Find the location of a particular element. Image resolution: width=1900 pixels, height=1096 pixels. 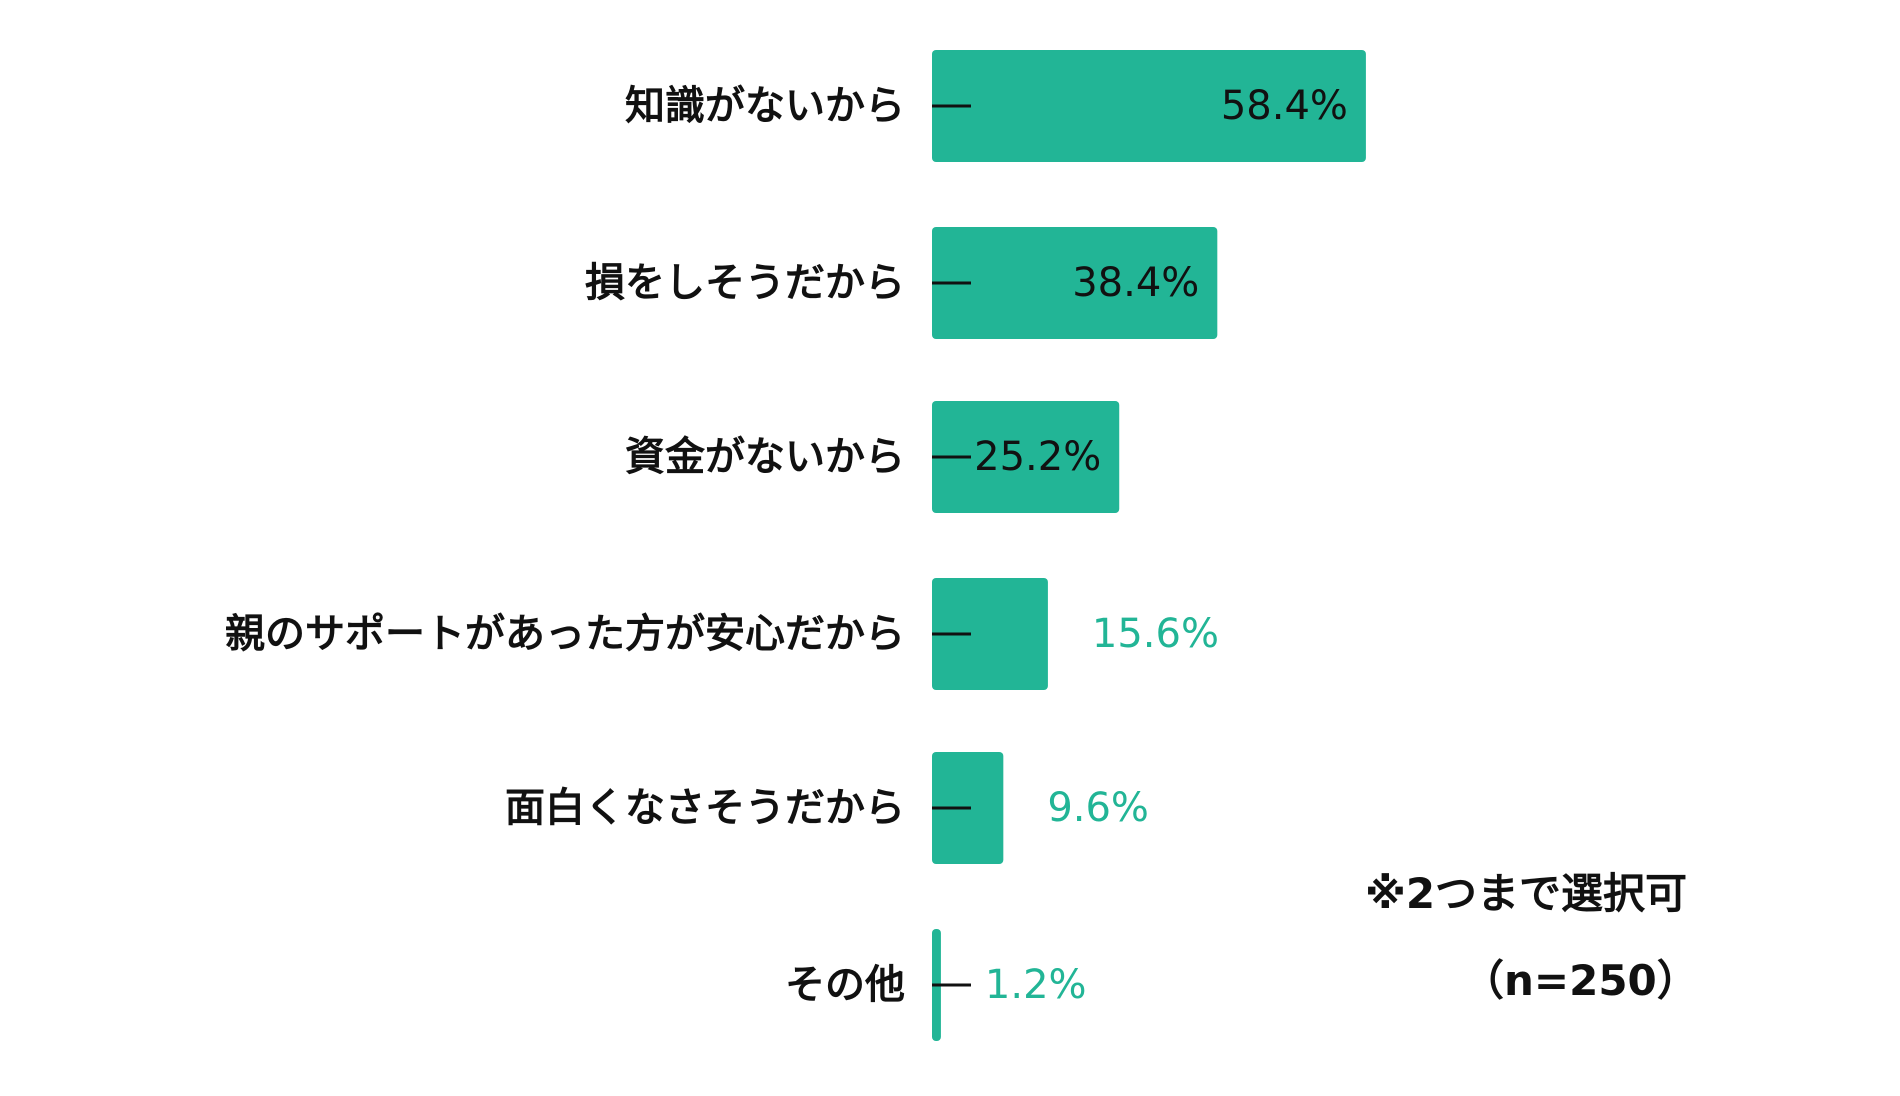

value-label: 1.2% is located at coordinates (1036, 985).